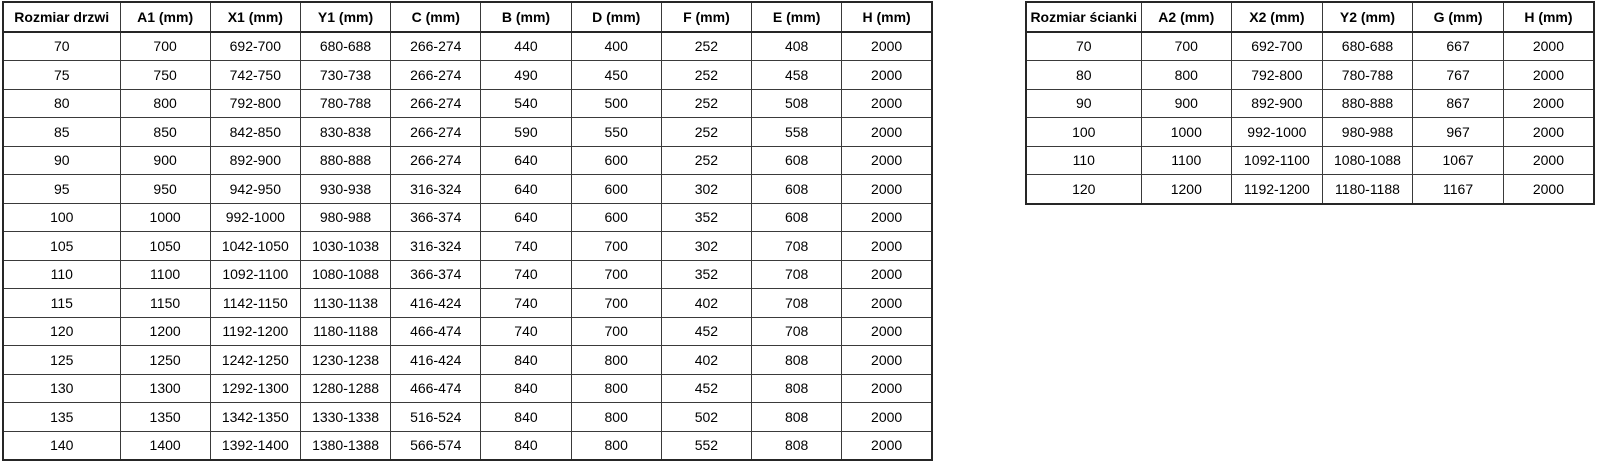 The width and height of the screenshot is (1600, 461). I want to click on table-cell: 680-688, so click(1367, 46).